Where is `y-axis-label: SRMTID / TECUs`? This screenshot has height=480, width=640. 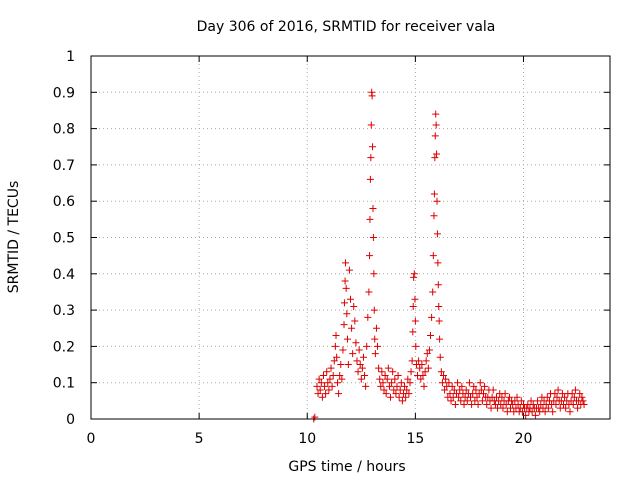
y-axis-label: SRMTID / TECUs is located at coordinates (14, 237).